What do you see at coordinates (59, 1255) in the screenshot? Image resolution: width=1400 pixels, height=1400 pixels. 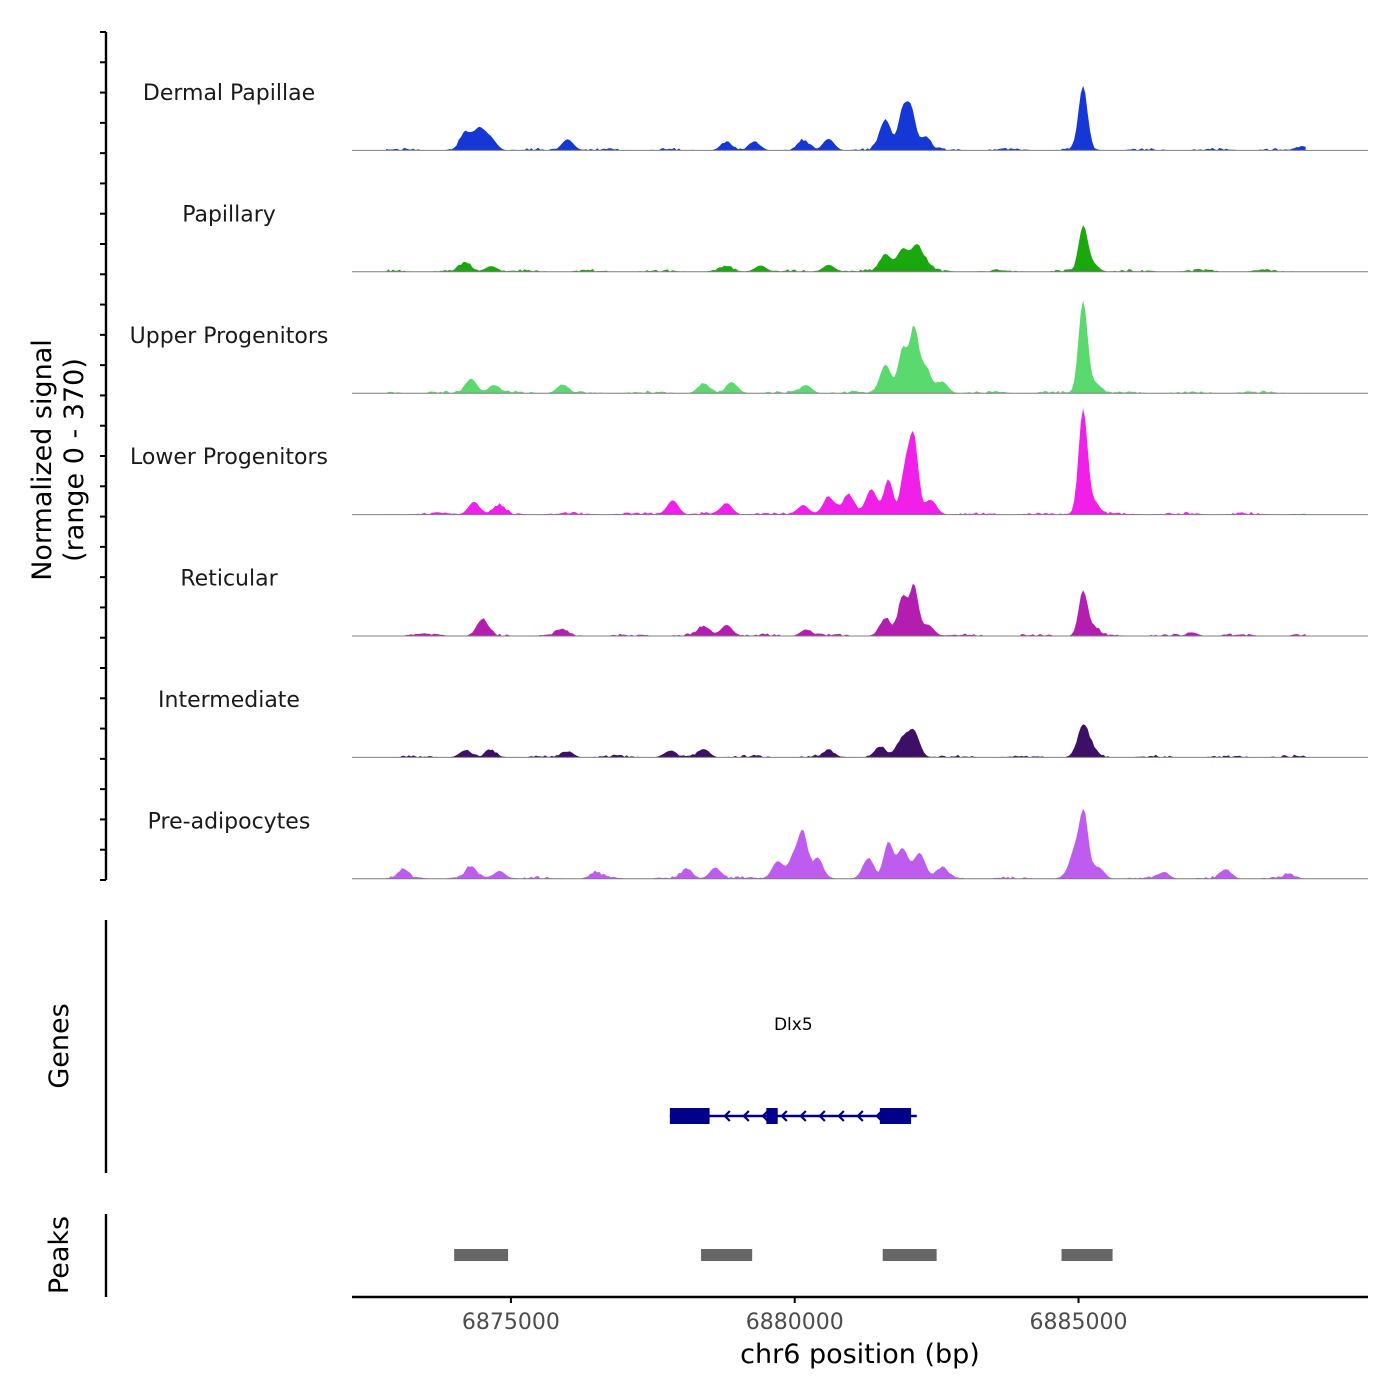 I see `peaks-track-title: Peaks` at bounding box center [59, 1255].